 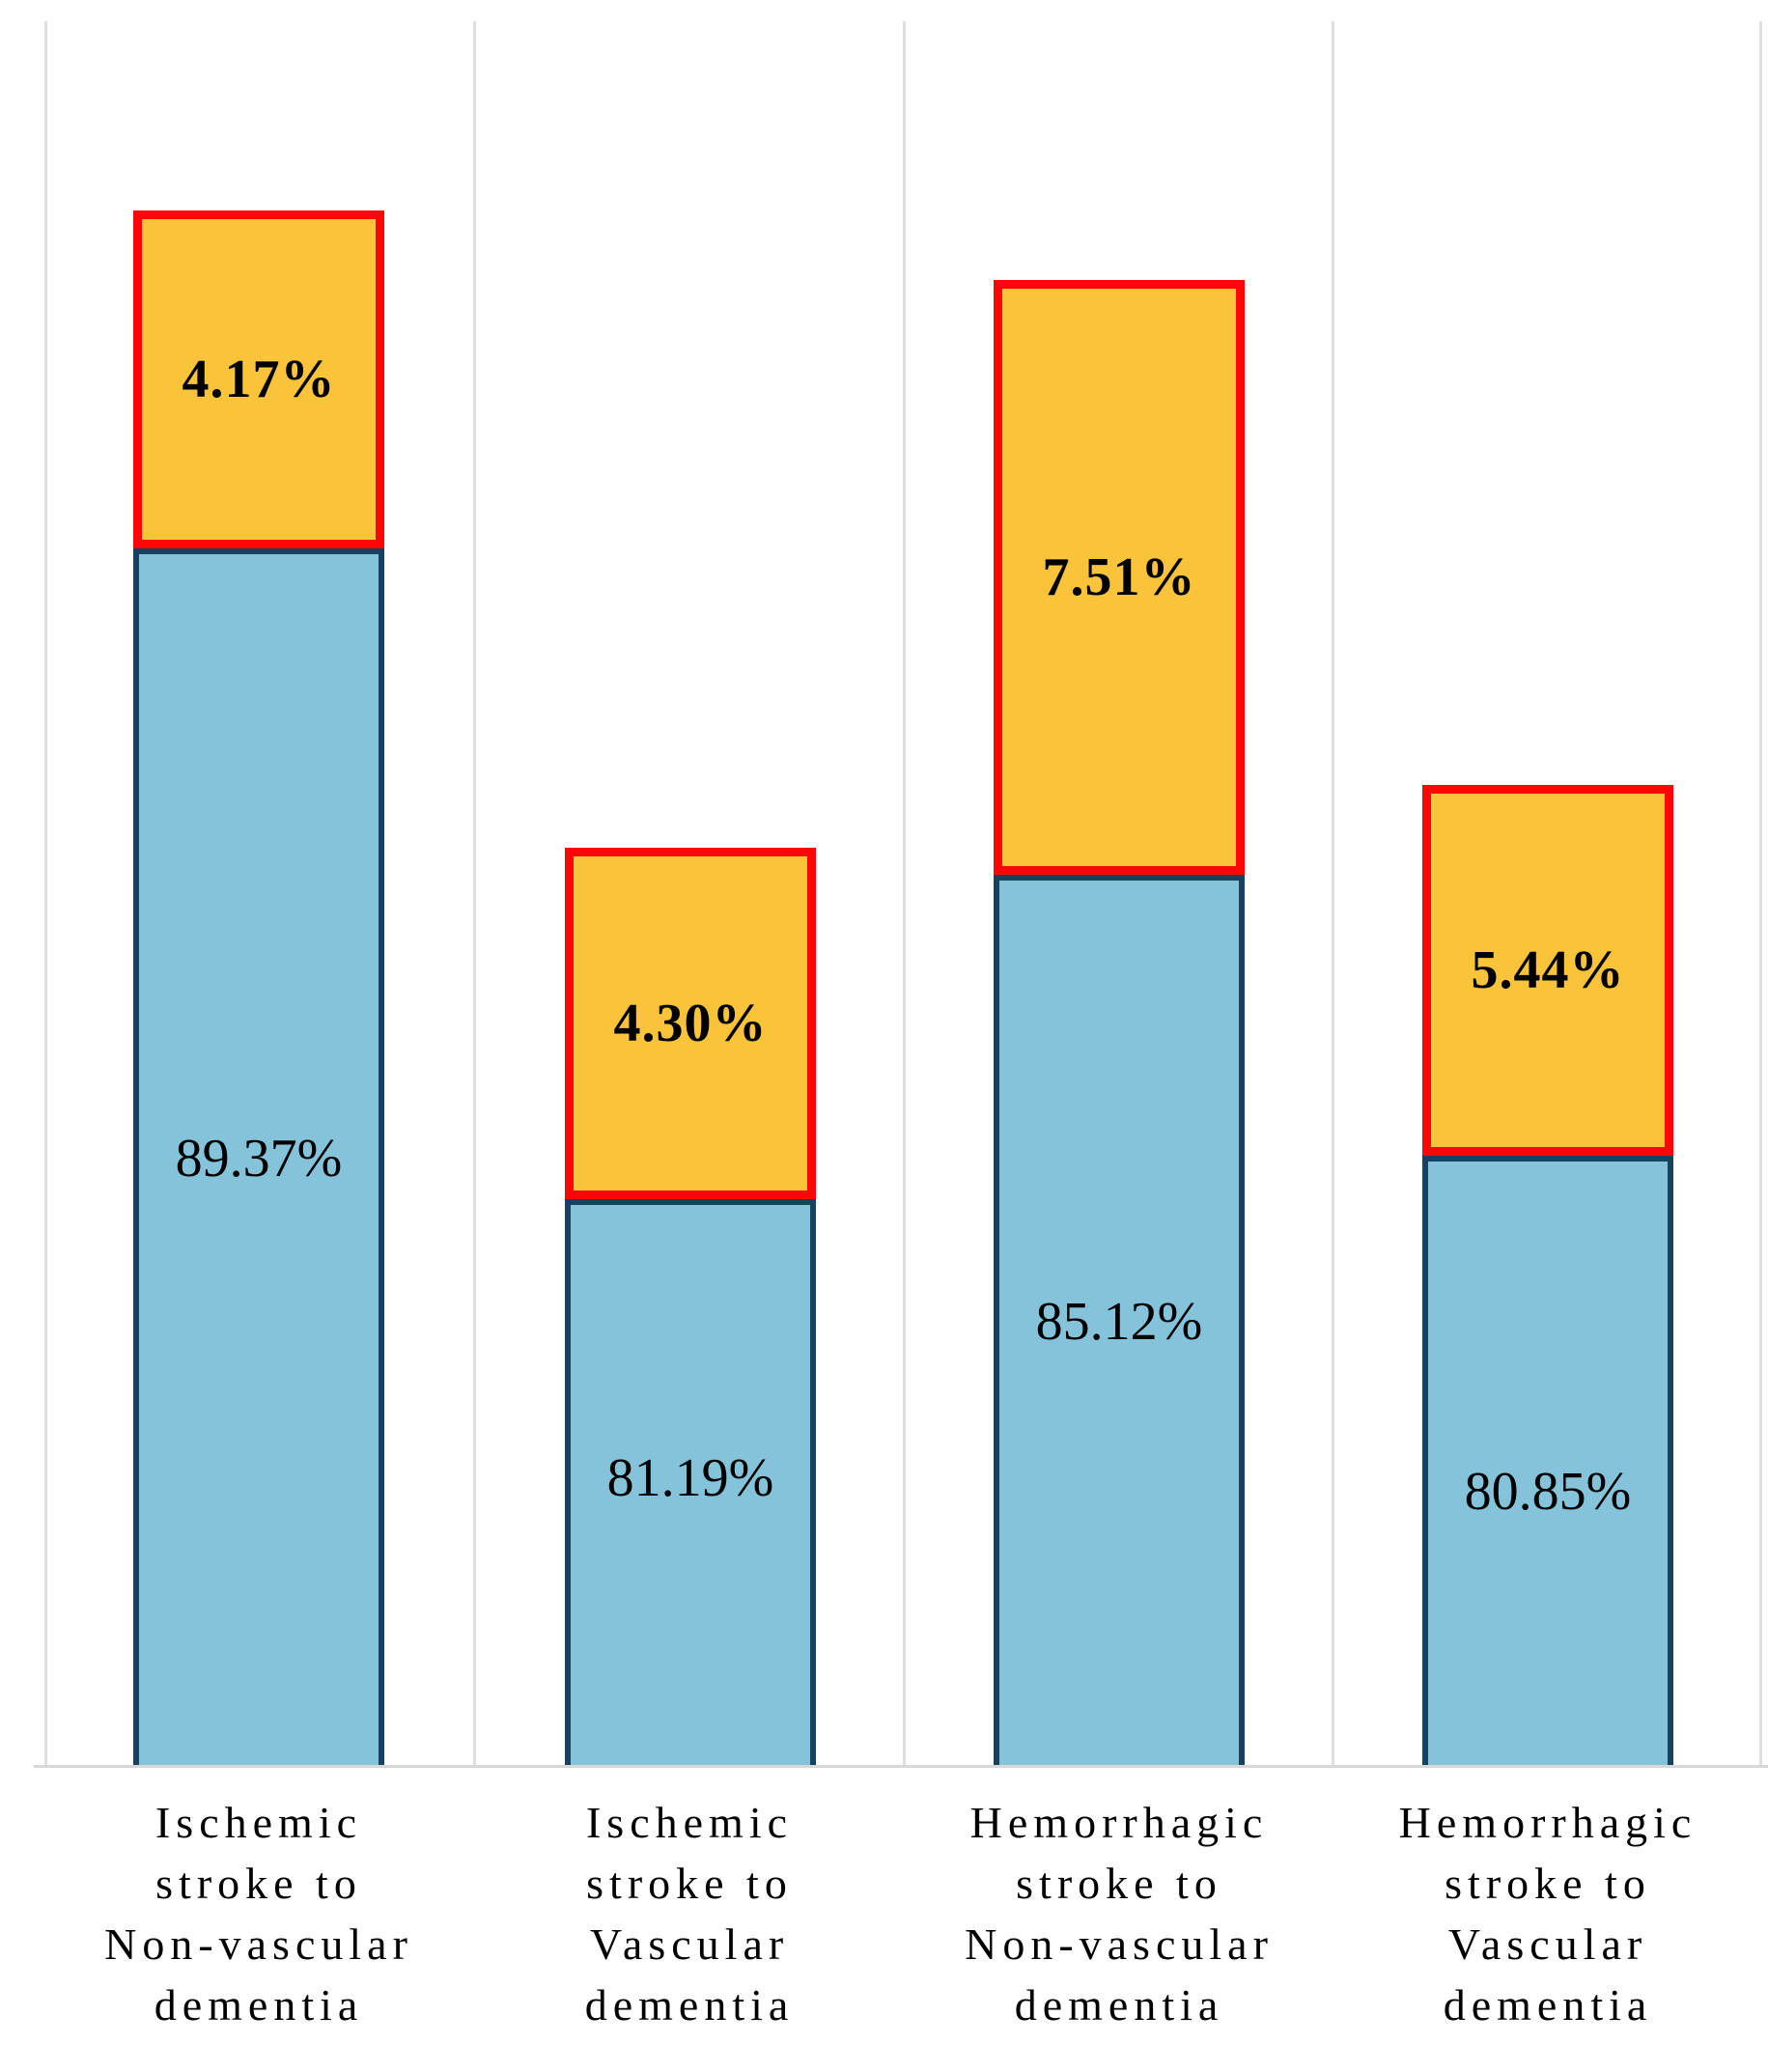 I want to click on bar-3-orange-segment, so click(x=1119, y=577).